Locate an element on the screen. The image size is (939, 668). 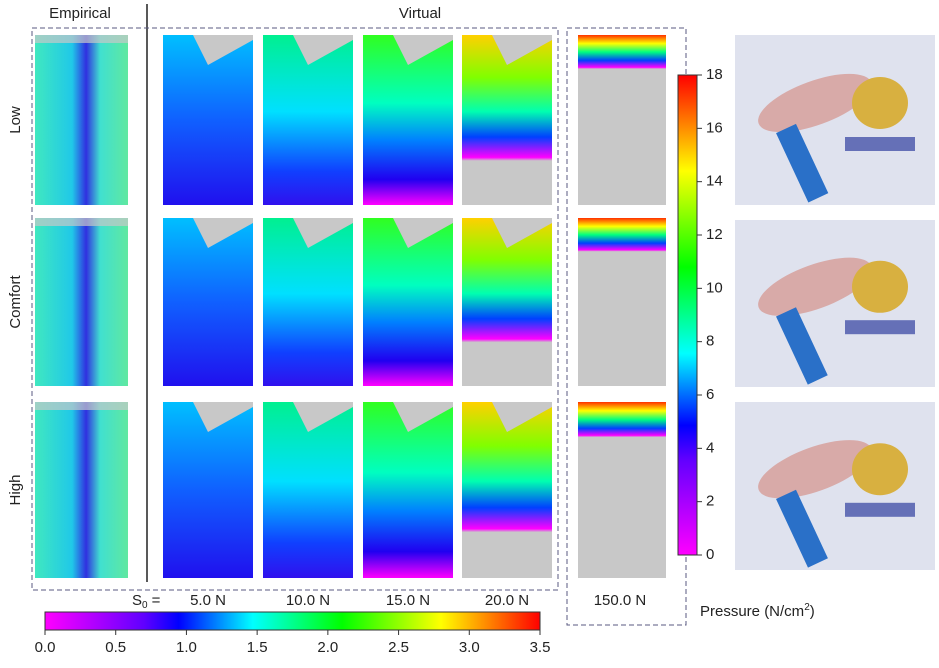
vertical-colorbar is located at coordinates (687, 315).